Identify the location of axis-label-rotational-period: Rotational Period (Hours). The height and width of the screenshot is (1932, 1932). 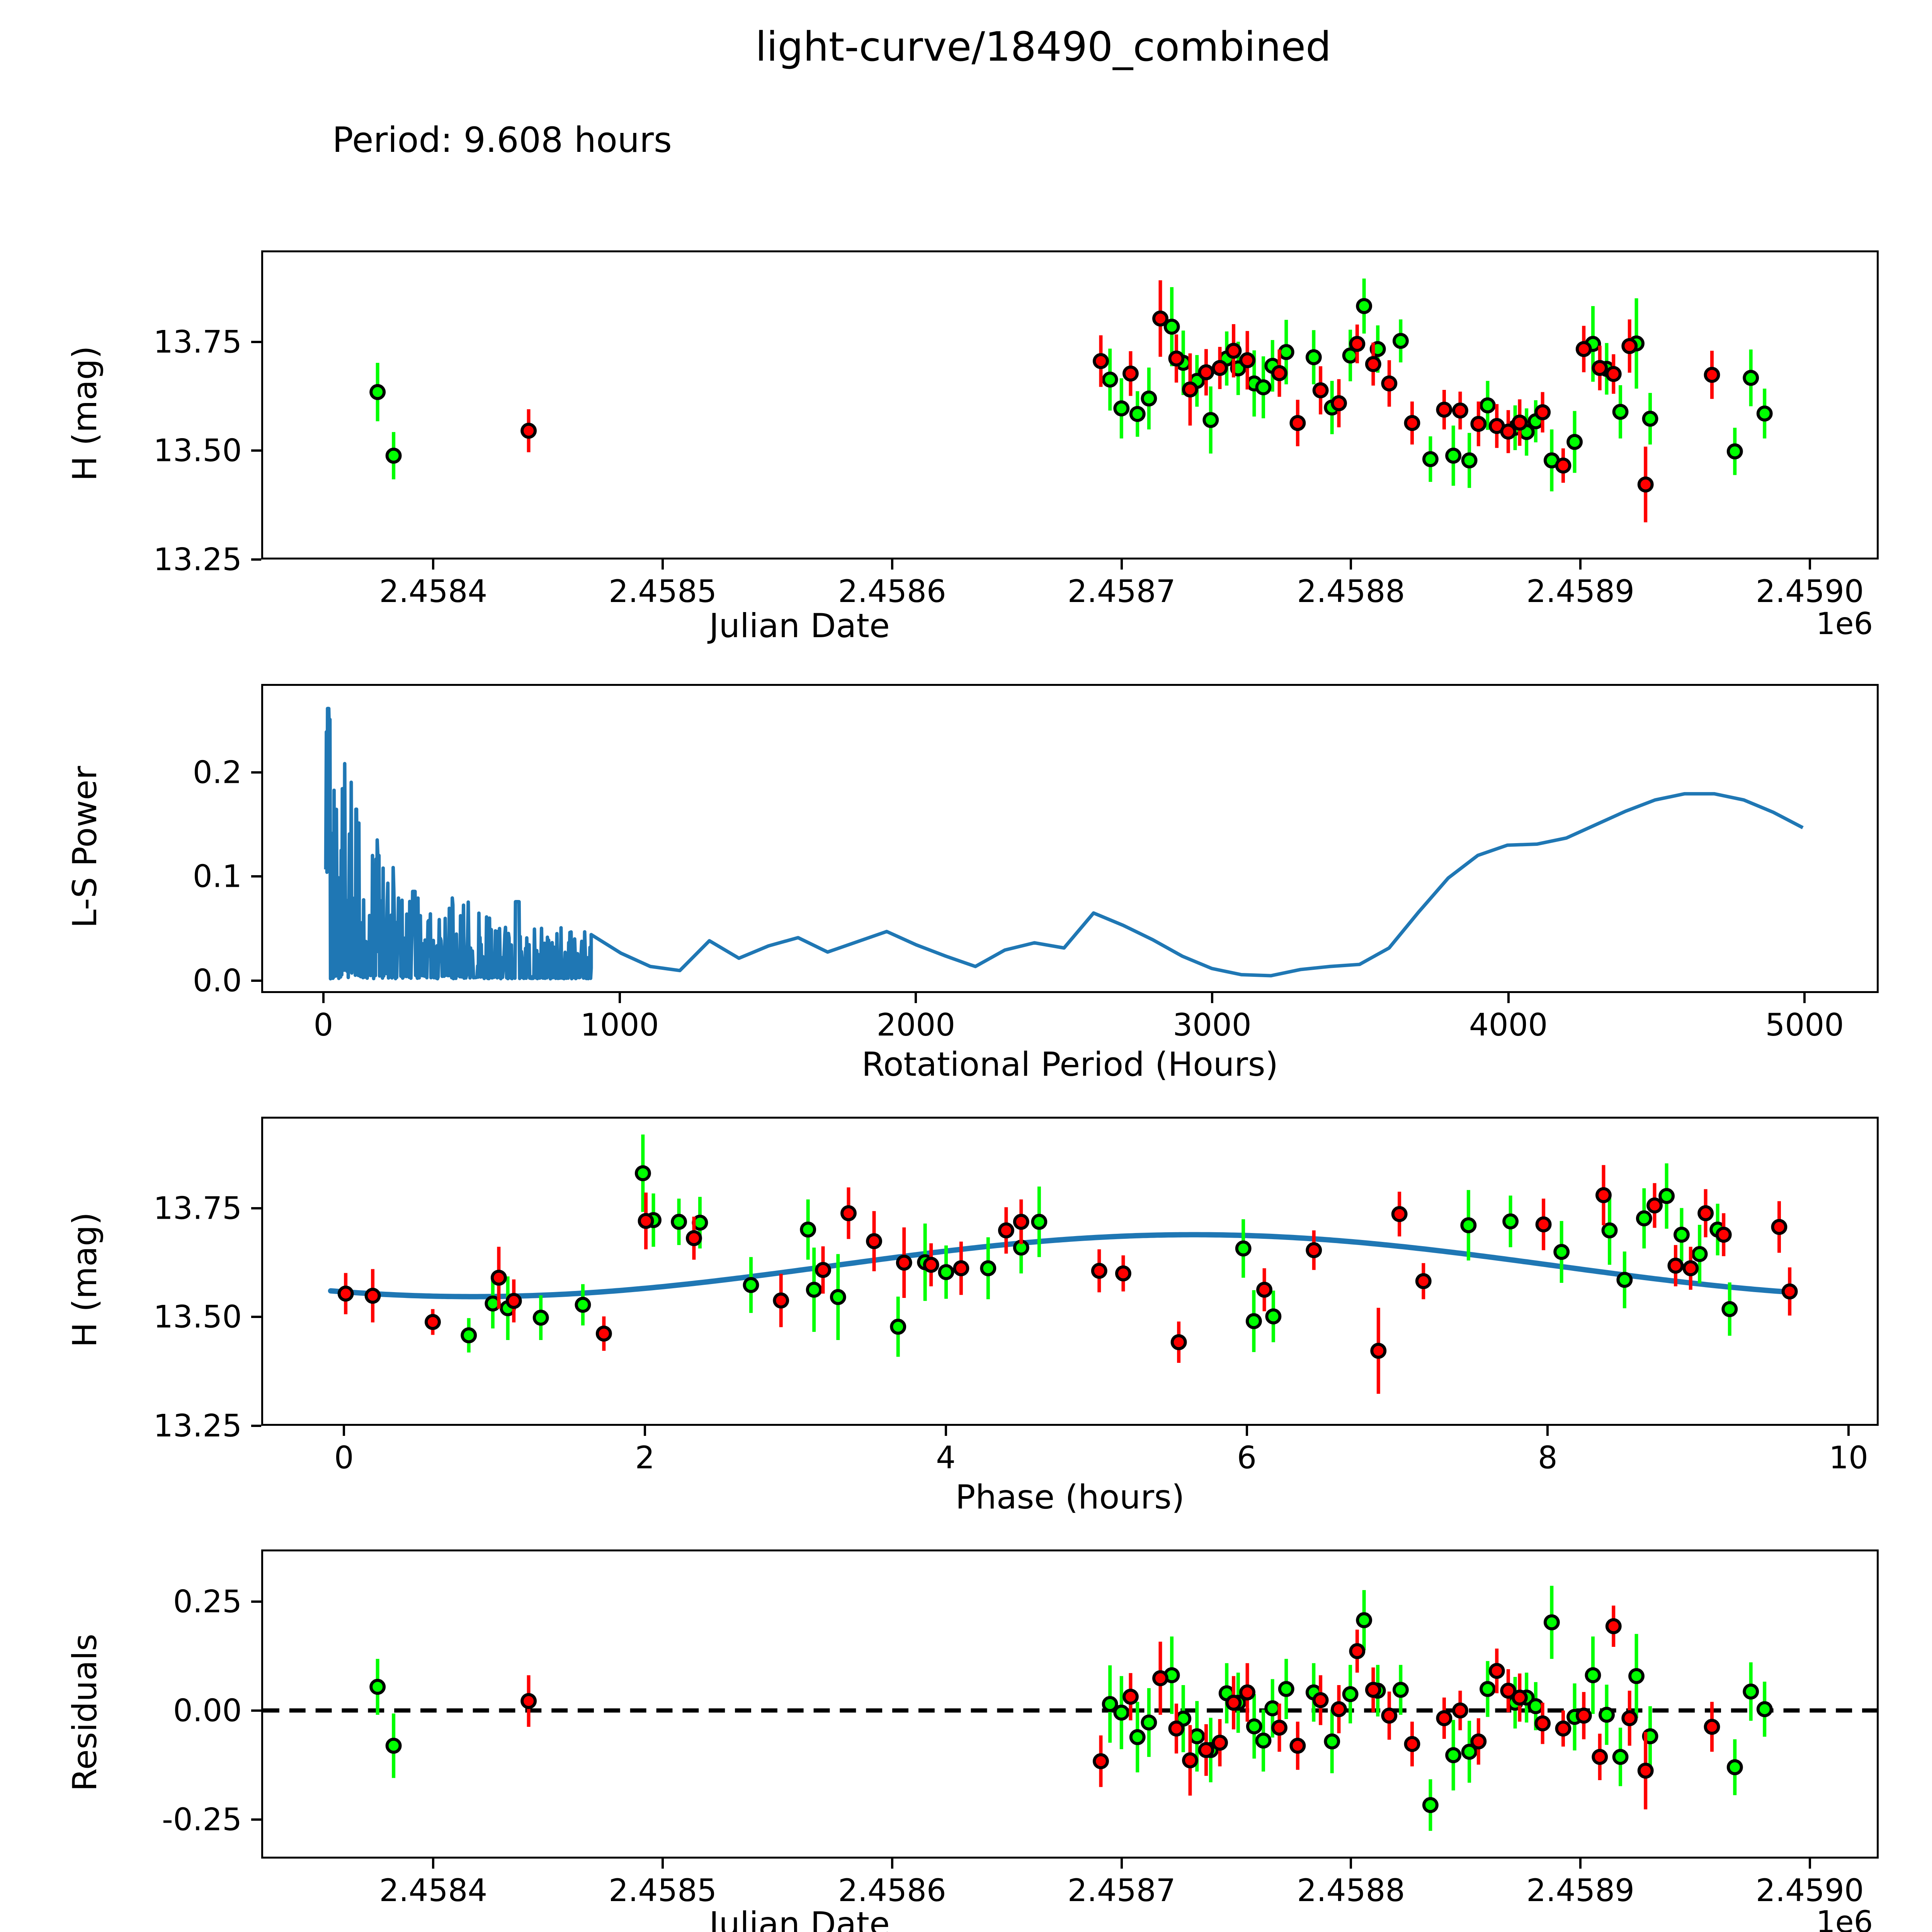
(1070, 1064).